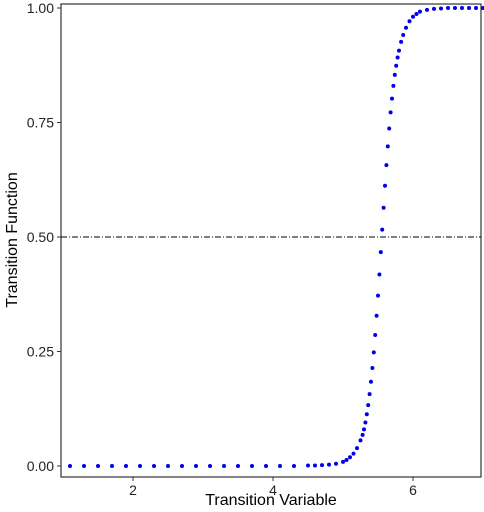 The width and height of the screenshot is (484, 512). I want to click on y-tick-label: 0.50, so click(40, 237).